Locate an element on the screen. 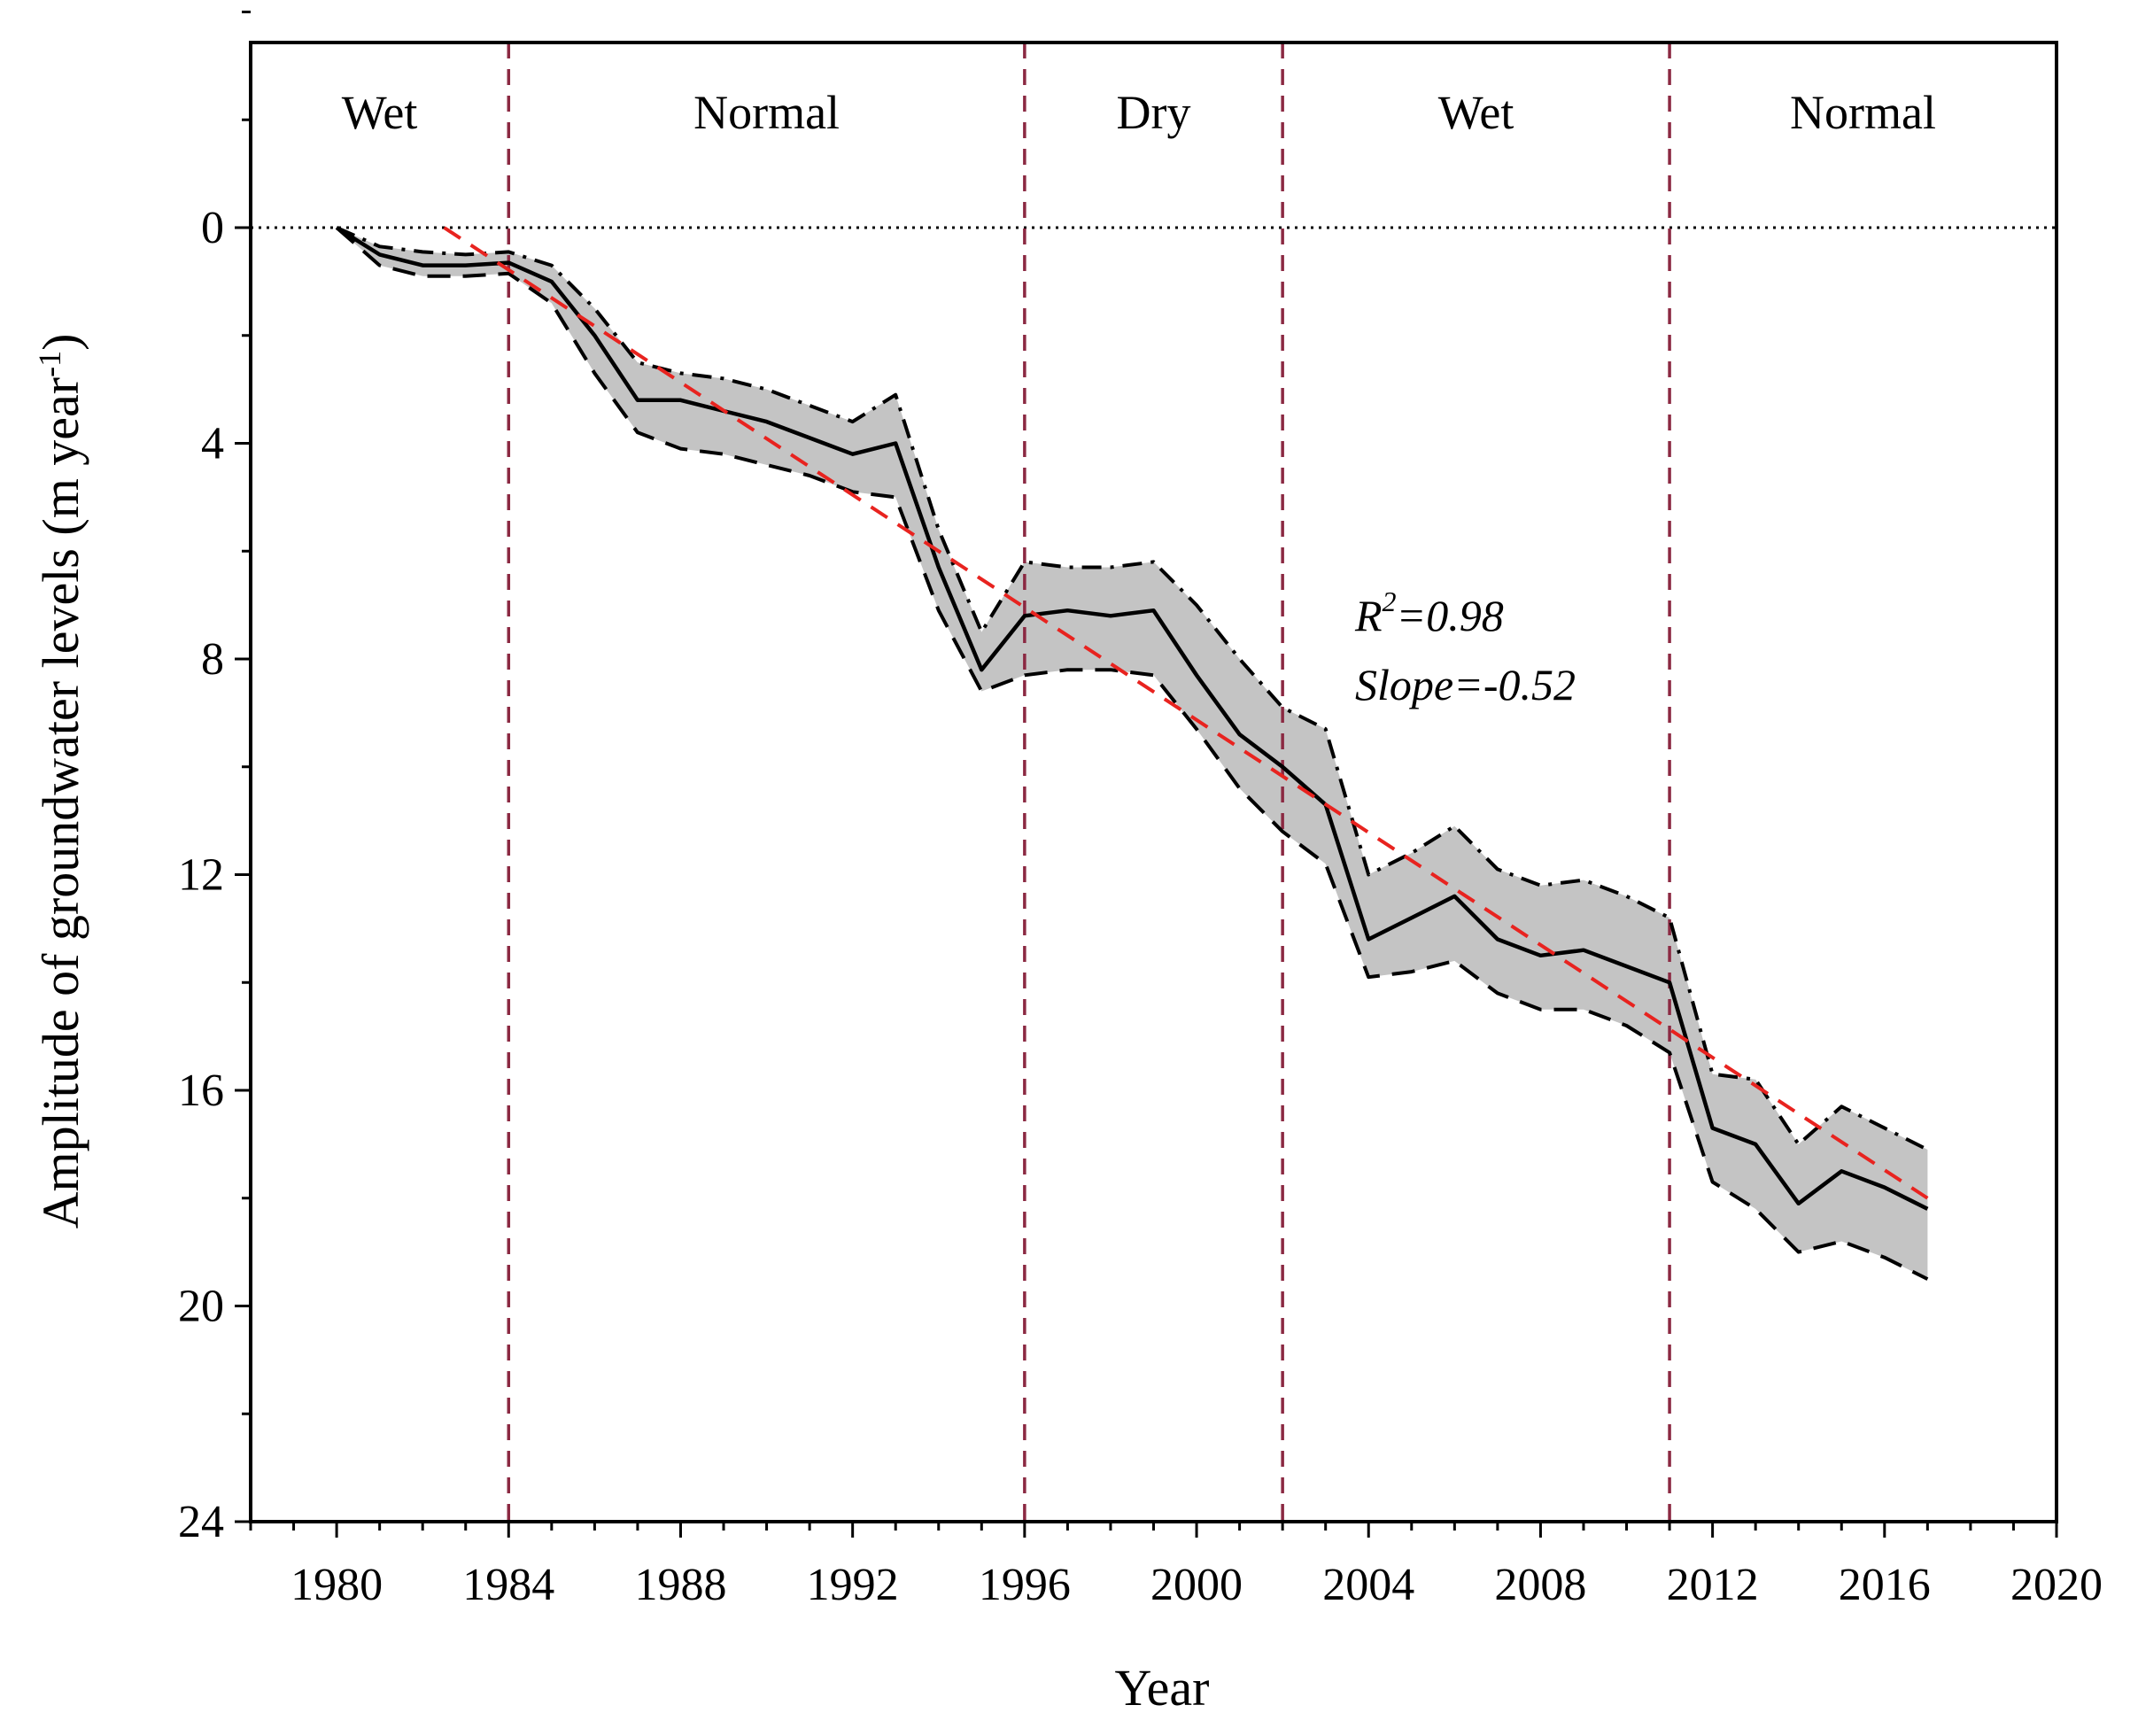 This screenshot has width=2138, height=1736. period-label-4: Wet is located at coordinates (1476, 113).